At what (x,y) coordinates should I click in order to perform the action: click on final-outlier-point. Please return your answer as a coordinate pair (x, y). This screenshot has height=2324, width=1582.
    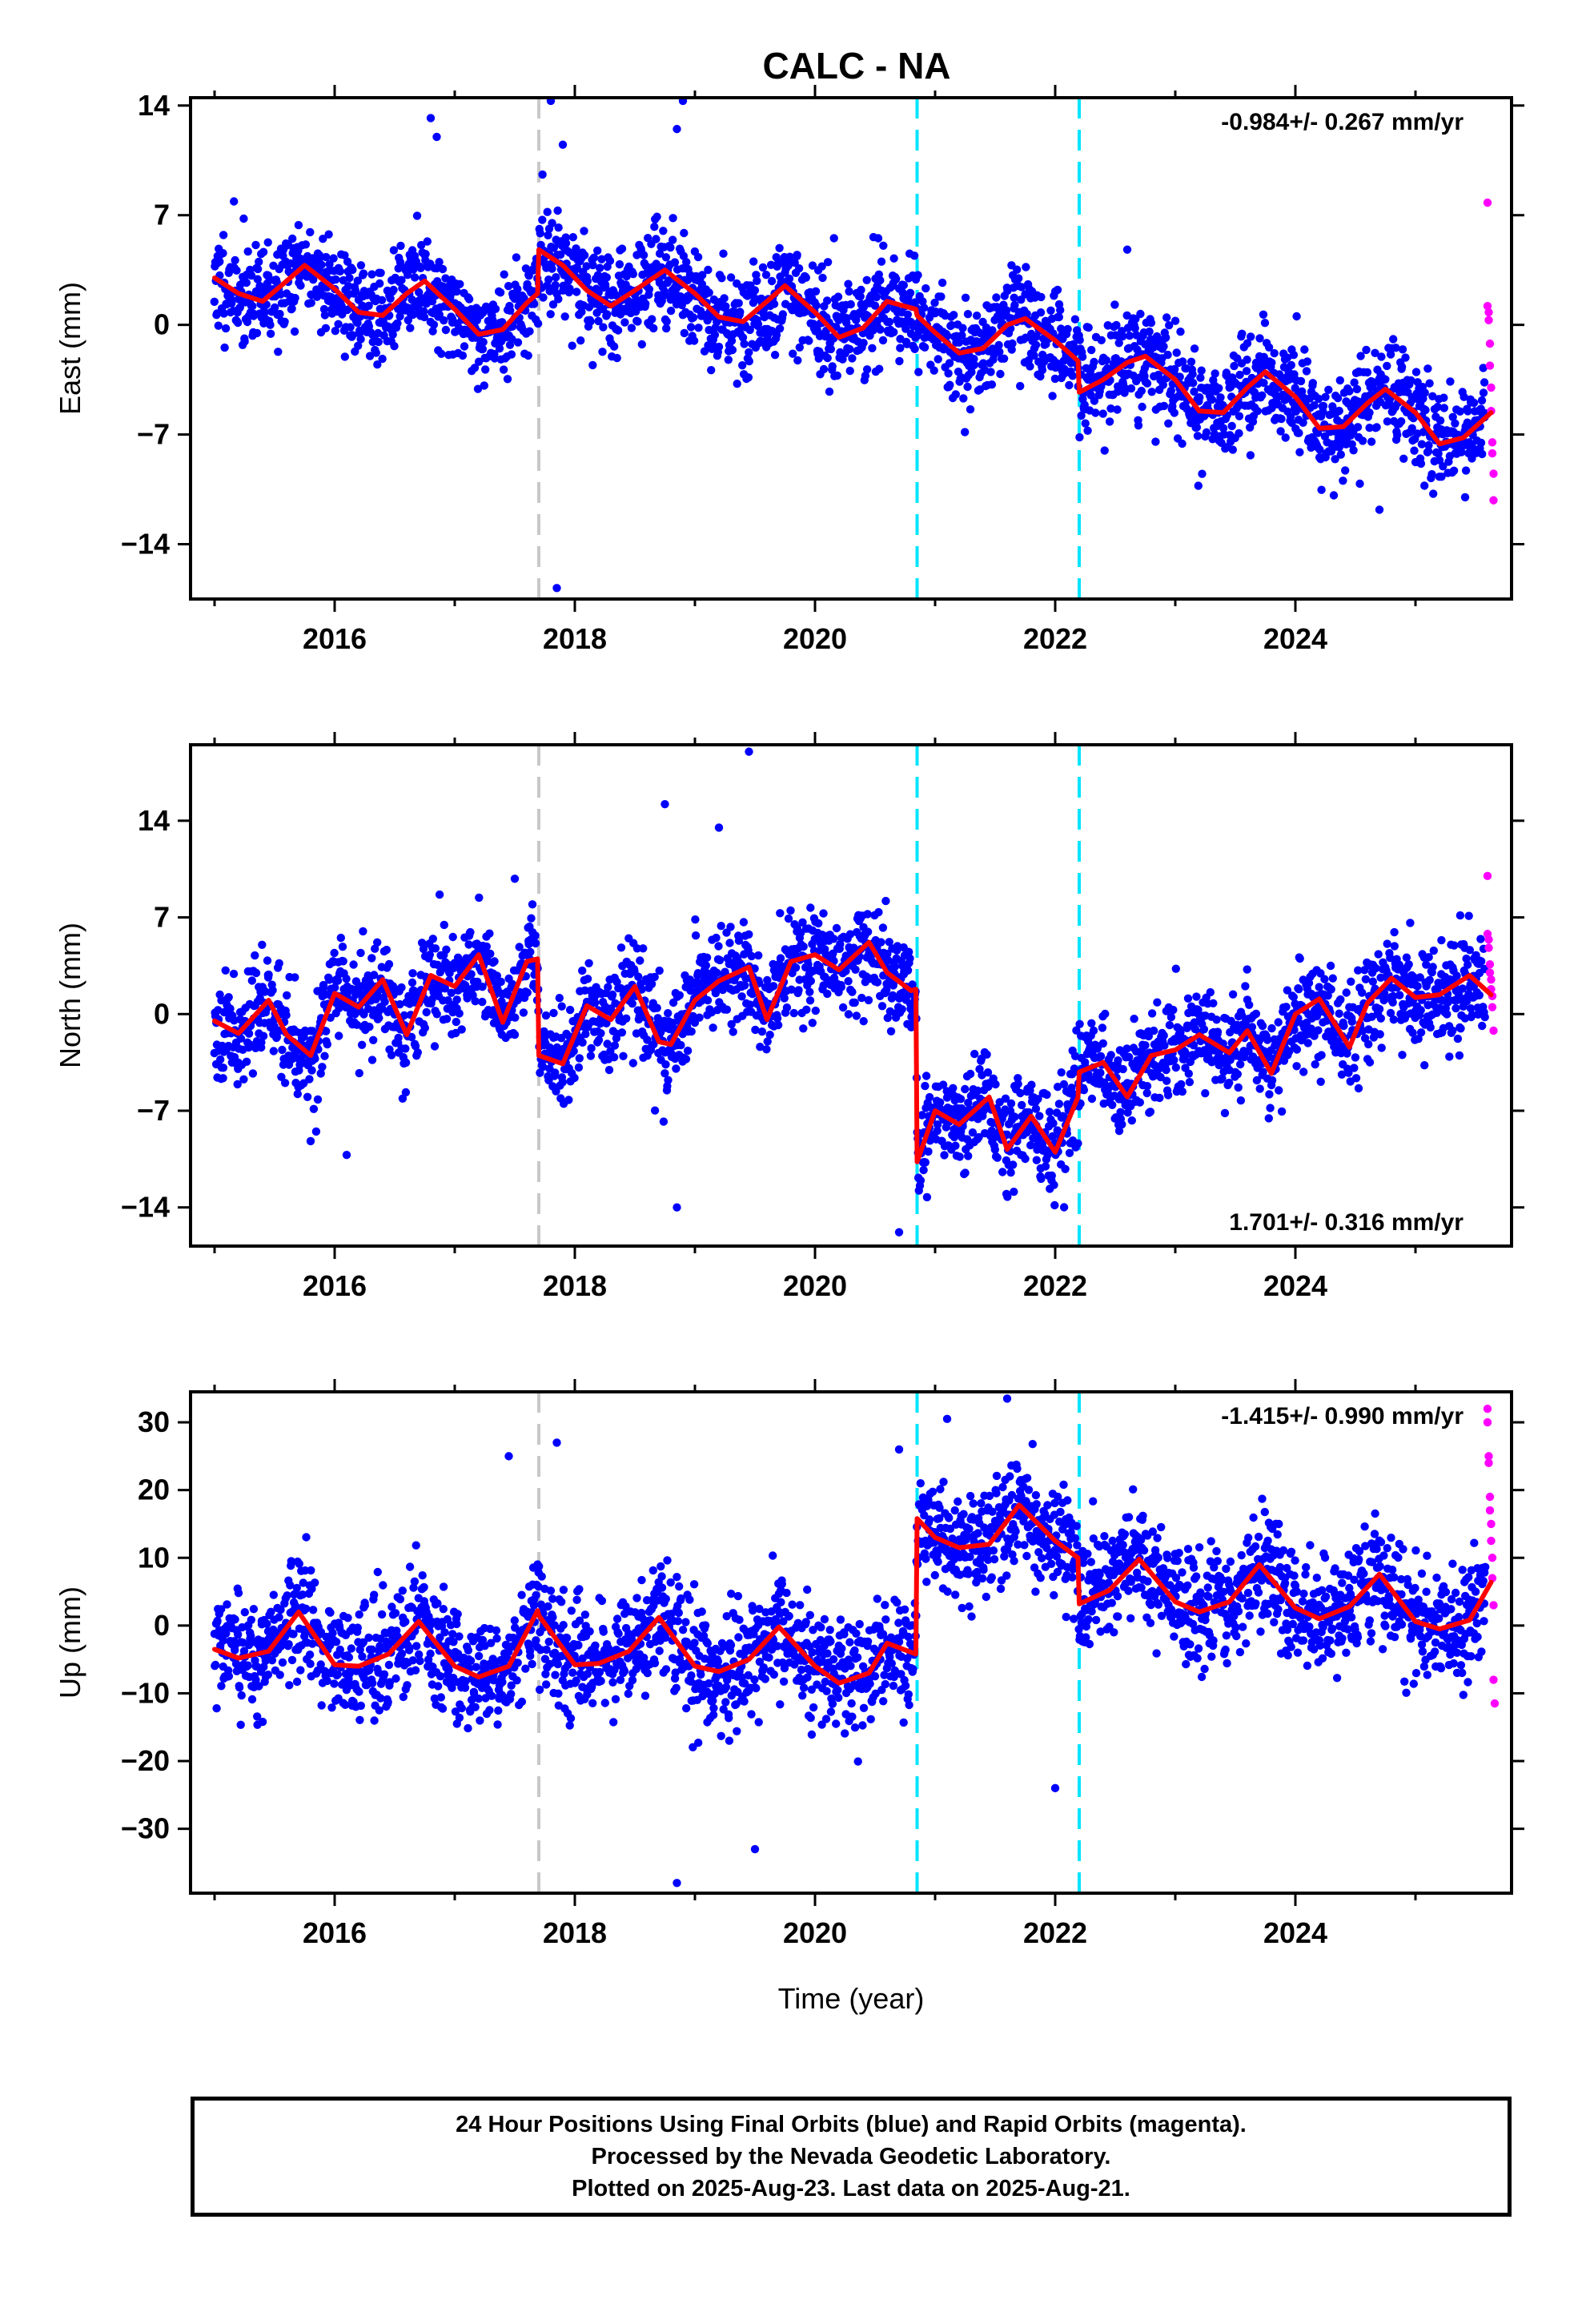
    Looking at the image, I should click on (683, 102).